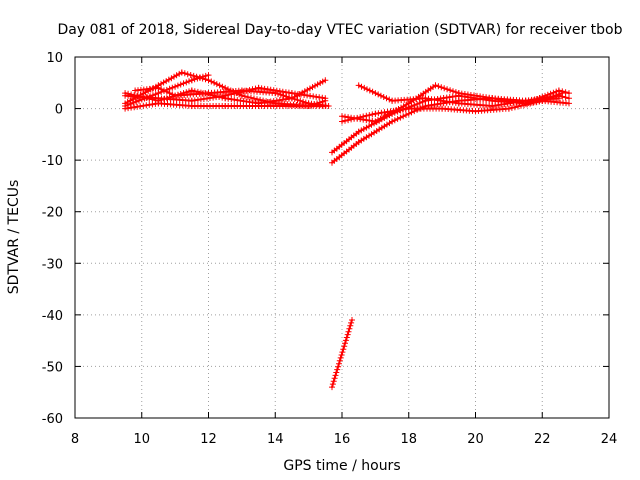 Image resolution: width=640 pixels, height=480 pixels. What do you see at coordinates (341, 466) in the screenshot?
I see `x-axis-label: GPS time / hours` at bounding box center [341, 466].